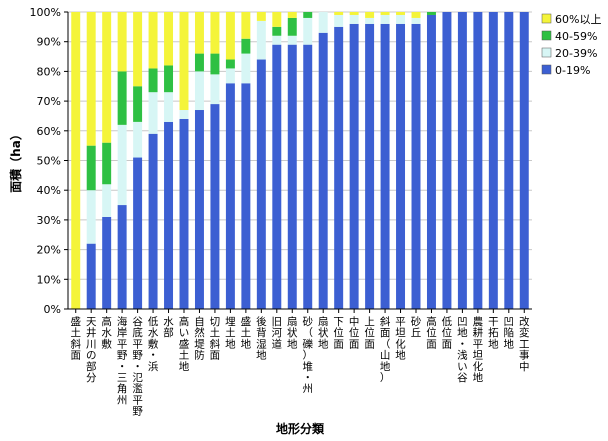 This screenshot has height=441, width=608. I want to click on x-category-label: 埋土地, so click(230, 333).